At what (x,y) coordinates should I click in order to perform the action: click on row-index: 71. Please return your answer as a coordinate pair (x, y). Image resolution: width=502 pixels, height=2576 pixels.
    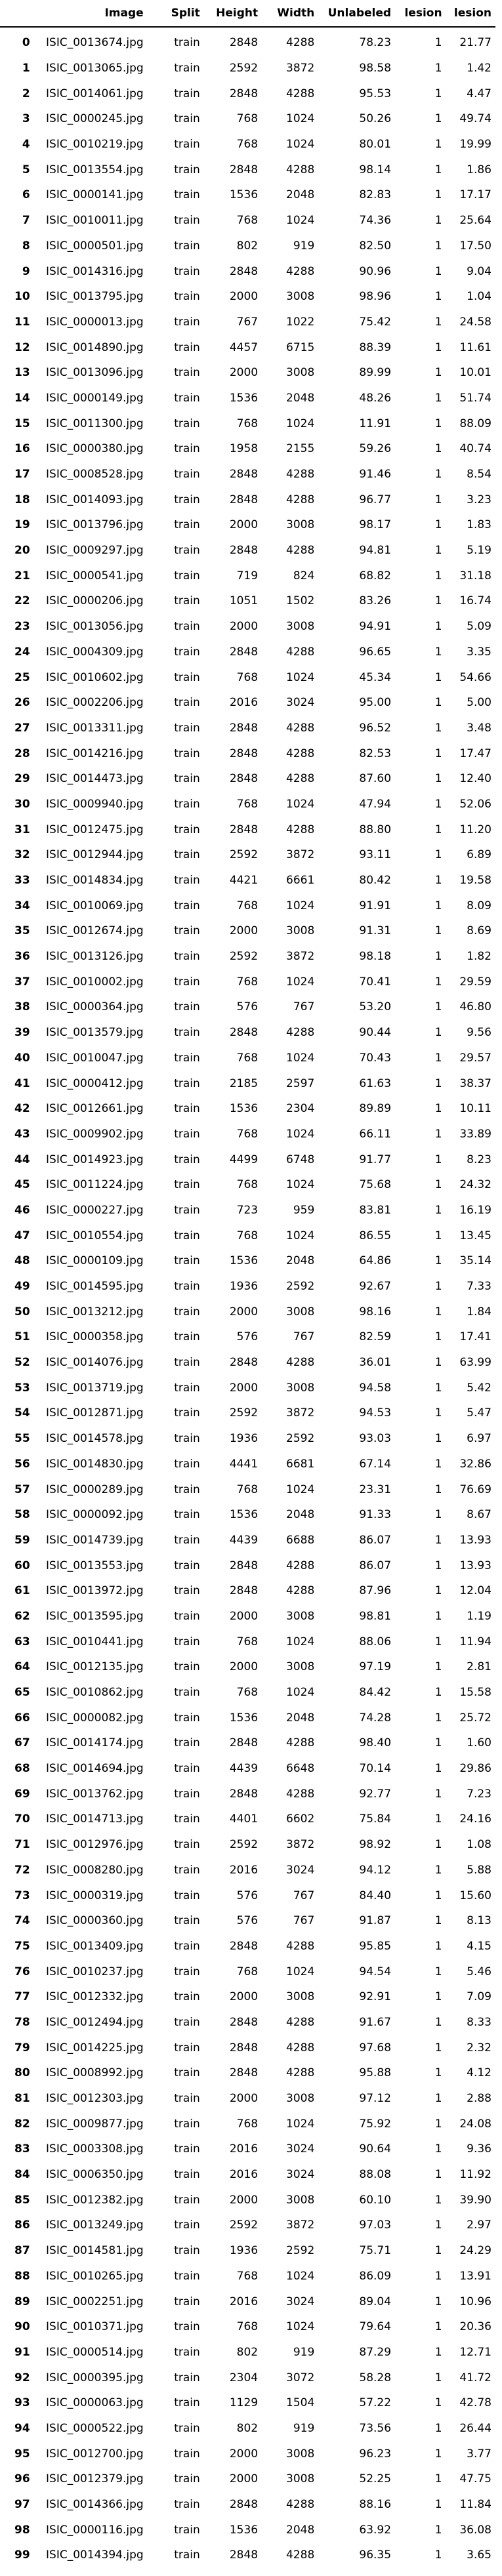
    Looking at the image, I should click on (22, 1845).